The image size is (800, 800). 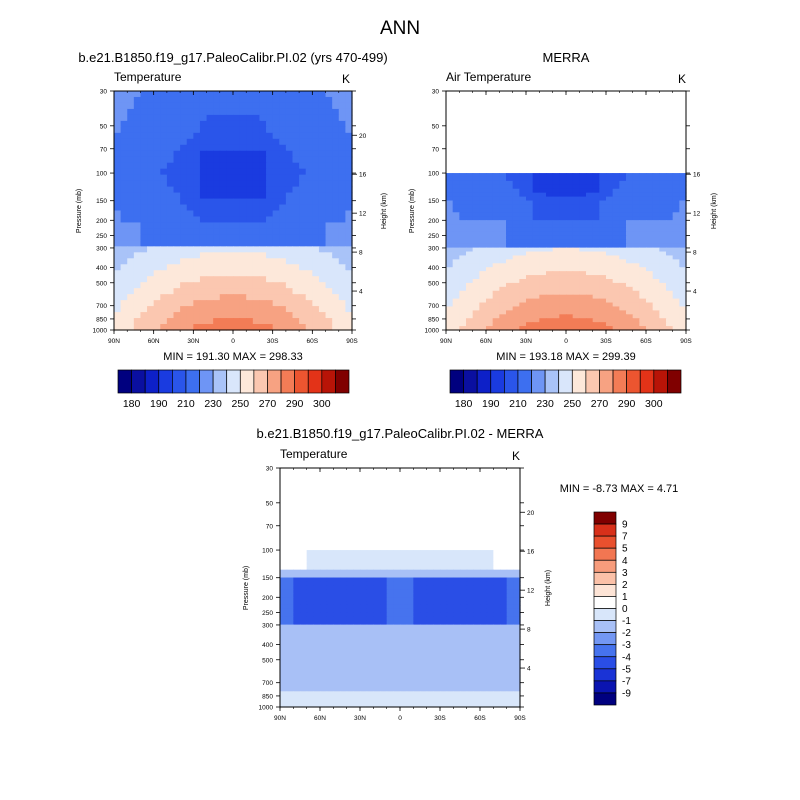 I want to click on colorbar-label: 290, so click(x=627, y=404).